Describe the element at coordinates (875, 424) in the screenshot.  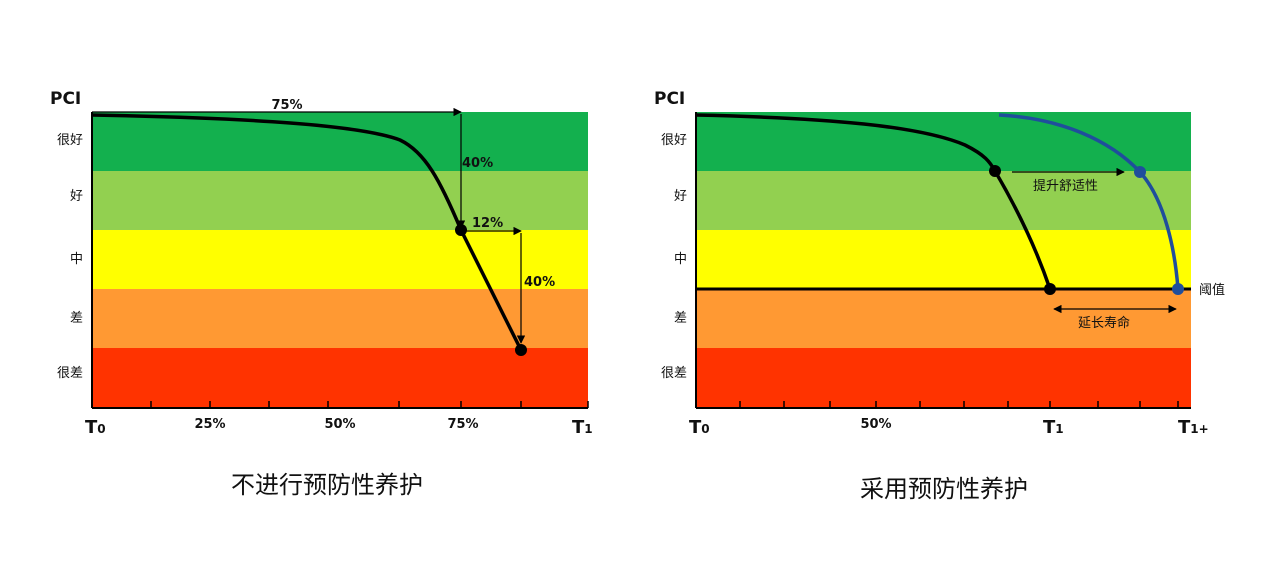
I see `right-tick-50: 50%` at that location.